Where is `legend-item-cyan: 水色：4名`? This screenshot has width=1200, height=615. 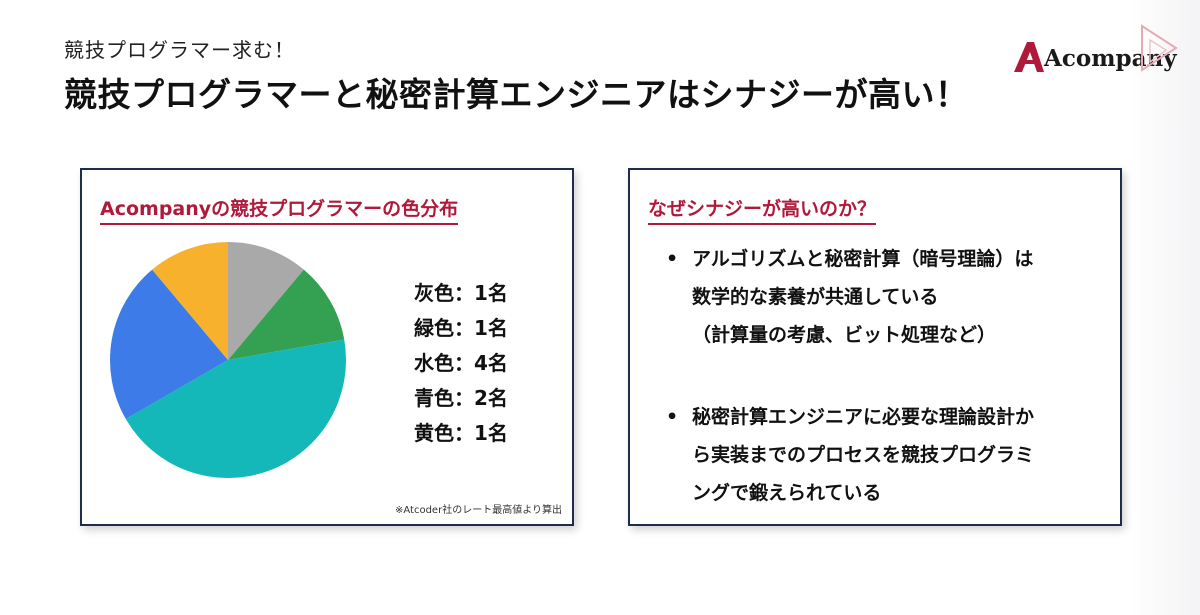
legend-item-cyan: 水色：4名 is located at coordinates (461, 363).